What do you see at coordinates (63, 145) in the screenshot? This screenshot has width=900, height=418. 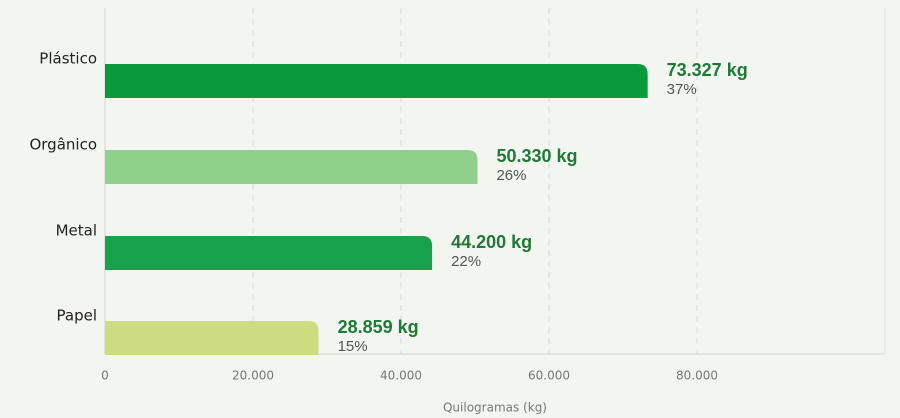 I see `y-tick-label: Orgânico` at bounding box center [63, 145].